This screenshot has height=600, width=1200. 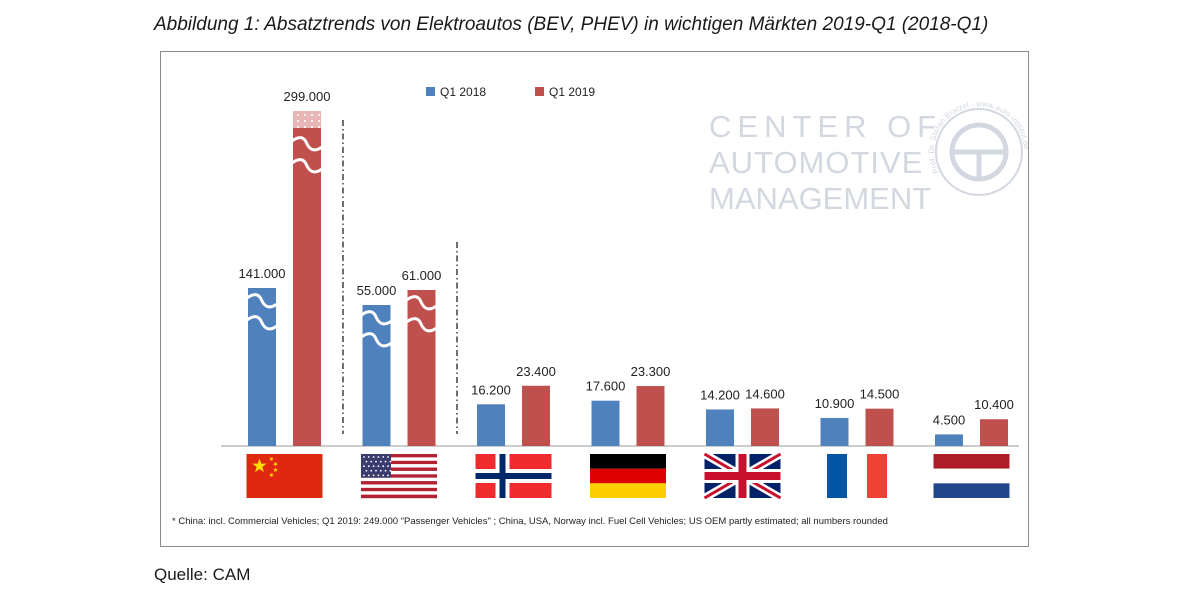 I want to click on bar-frankreich-q1-2019, so click(x=879, y=427).